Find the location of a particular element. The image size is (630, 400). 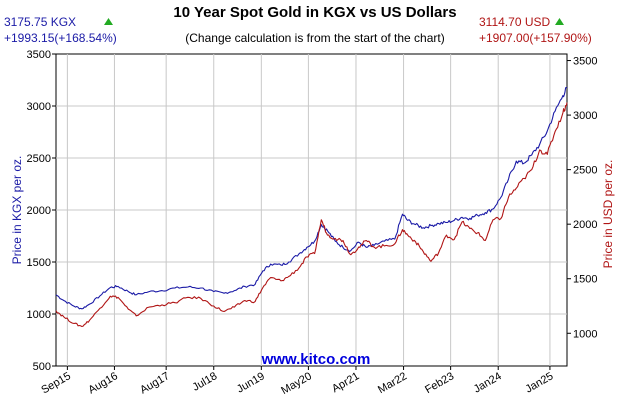

left-tick-label: 500 is located at coordinates (42, 367).